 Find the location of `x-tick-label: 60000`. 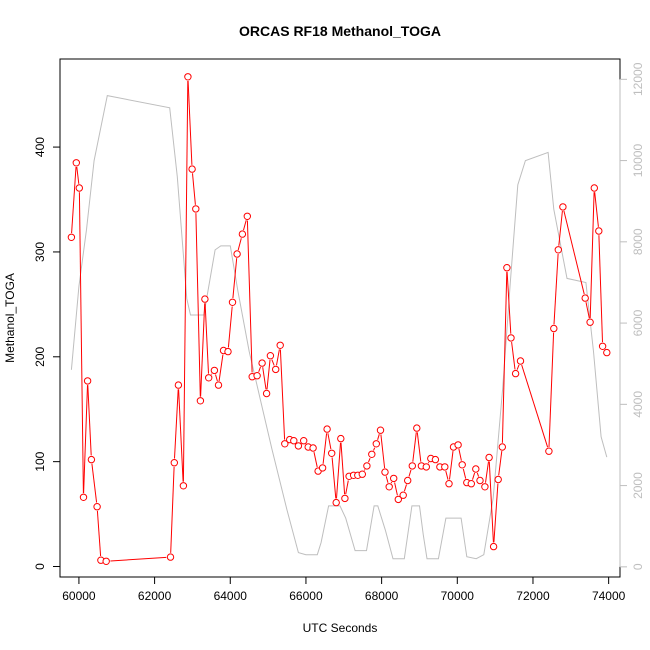

x-tick-label: 60000 is located at coordinates (79, 596).